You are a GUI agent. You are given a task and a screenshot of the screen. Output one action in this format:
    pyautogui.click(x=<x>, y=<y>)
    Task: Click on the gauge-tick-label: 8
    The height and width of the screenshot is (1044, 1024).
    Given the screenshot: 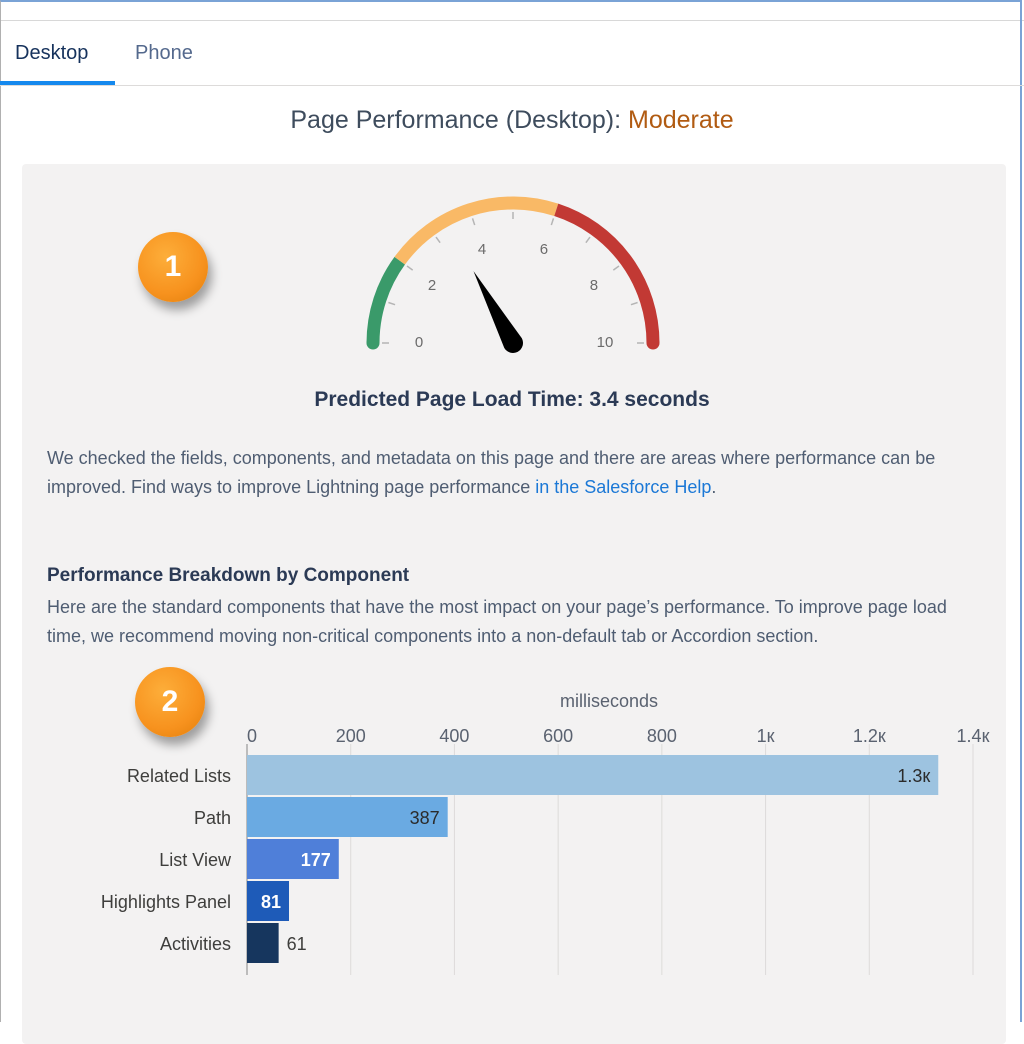 What is the action you would take?
    pyautogui.click(x=594, y=285)
    